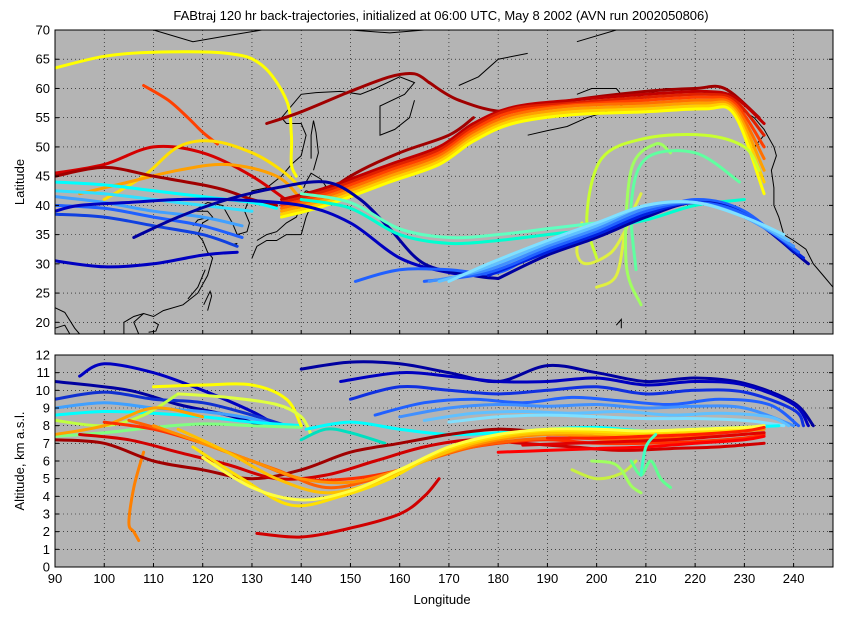 This screenshot has height=621, width=868. I want to click on y-tick-label: 55, so click(43, 117).